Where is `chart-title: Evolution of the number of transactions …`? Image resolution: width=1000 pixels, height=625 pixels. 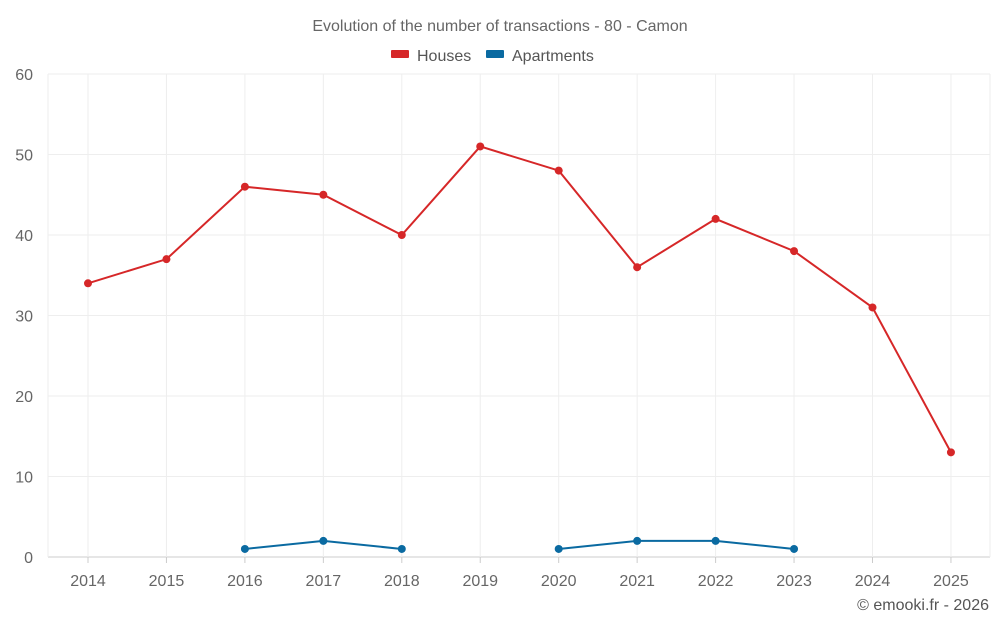
chart-title: Evolution of the number of transactions … is located at coordinates (499, 26).